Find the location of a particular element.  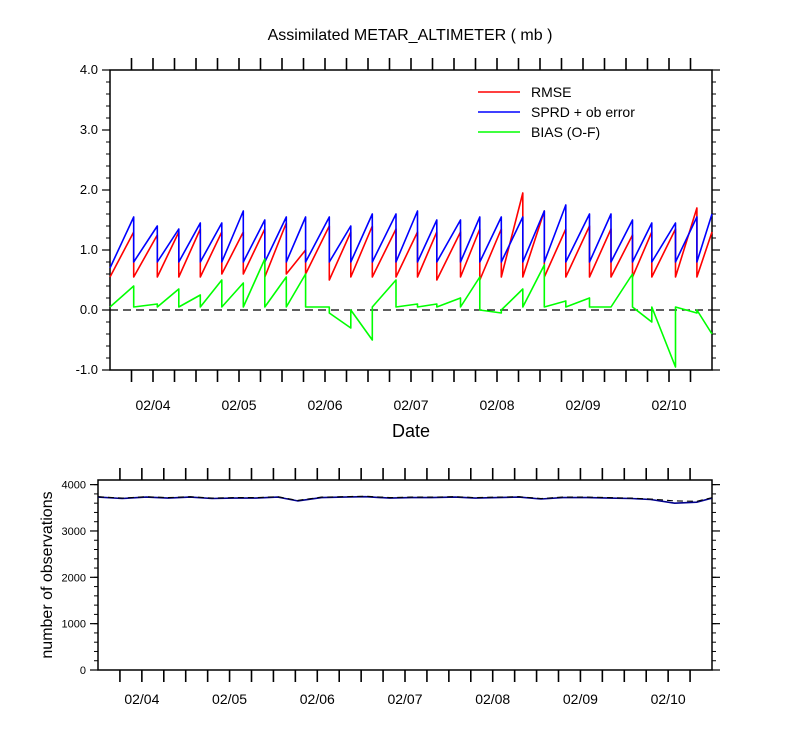

y-tick-label: 3.0 is located at coordinates (89, 129).